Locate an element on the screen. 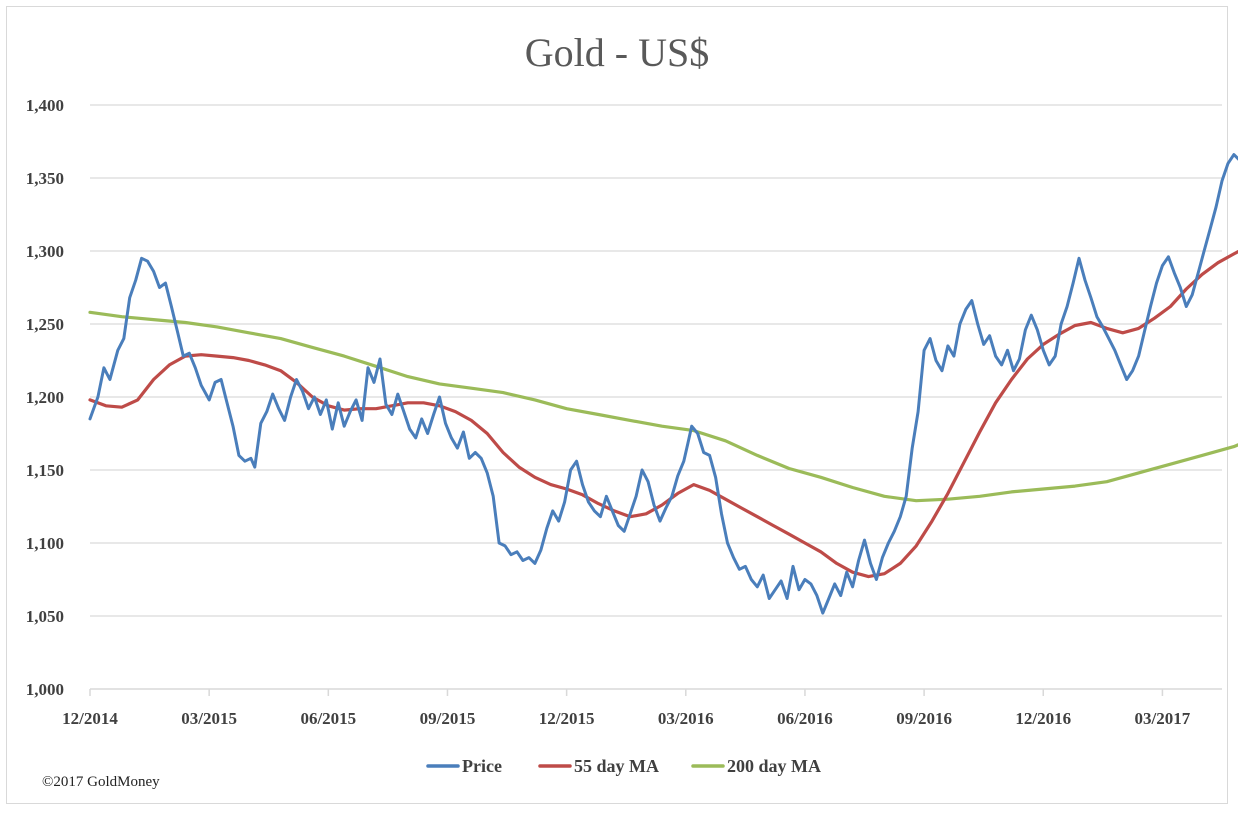 This screenshot has width=1238, height=814. legend-label: 55 day MA is located at coordinates (616, 766).